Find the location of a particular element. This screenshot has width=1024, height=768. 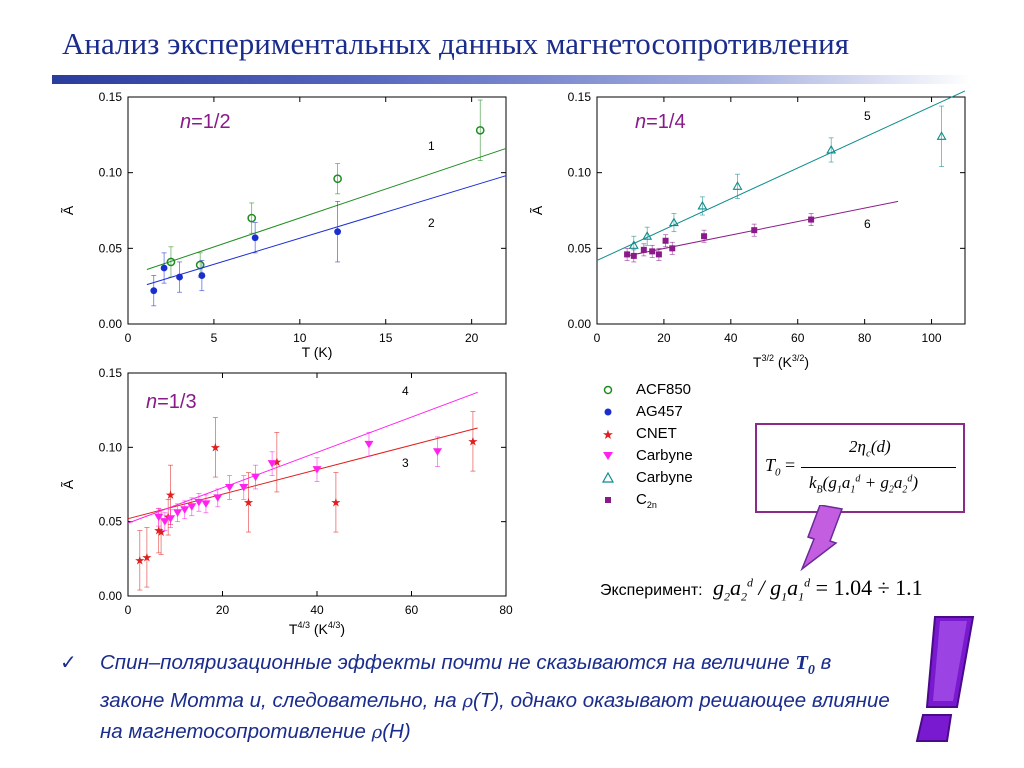

formula-box: T0 = 2ηc(d) kB(g1a1d + g2a2d) is located at coordinates (860, 468).